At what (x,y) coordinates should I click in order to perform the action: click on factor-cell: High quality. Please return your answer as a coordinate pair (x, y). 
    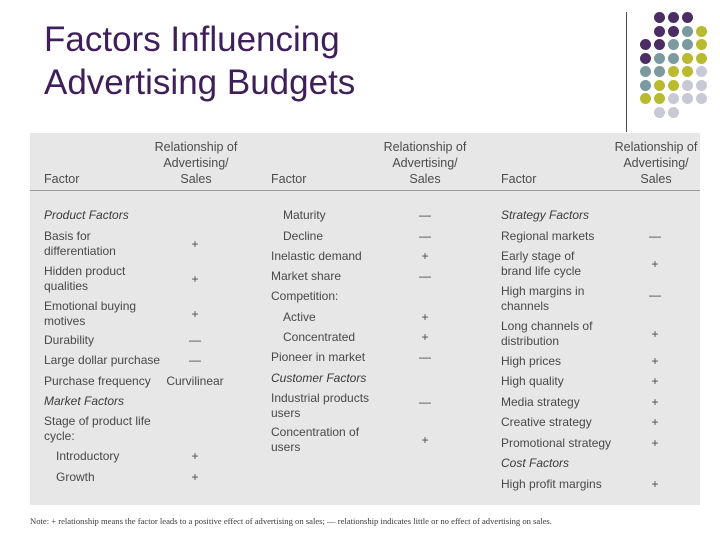
    Looking at the image, I should click on (532, 381).